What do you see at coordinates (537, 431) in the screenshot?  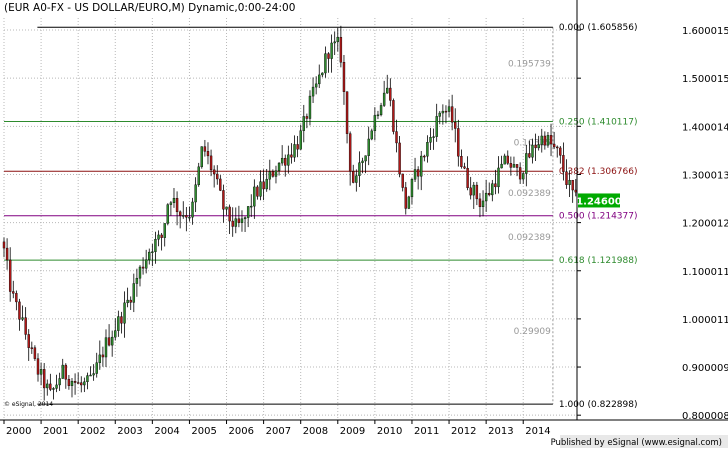 I see `x-tick-label: 2014` at bounding box center [537, 431].